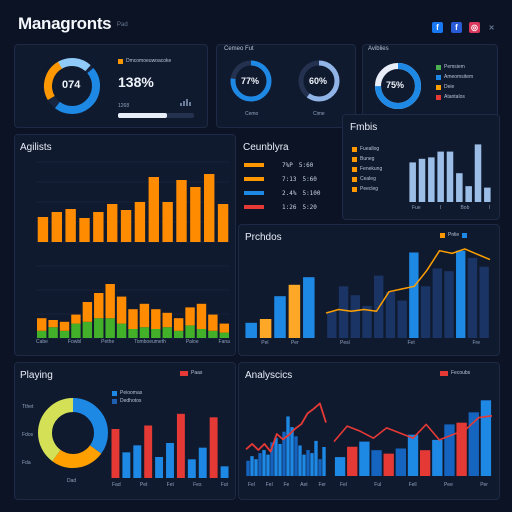 The width and height of the screenshot is (512, 512). Describe the element at coordinates (309, 179) in the screenshot. I see `country-row-b: 5:60` at that location.